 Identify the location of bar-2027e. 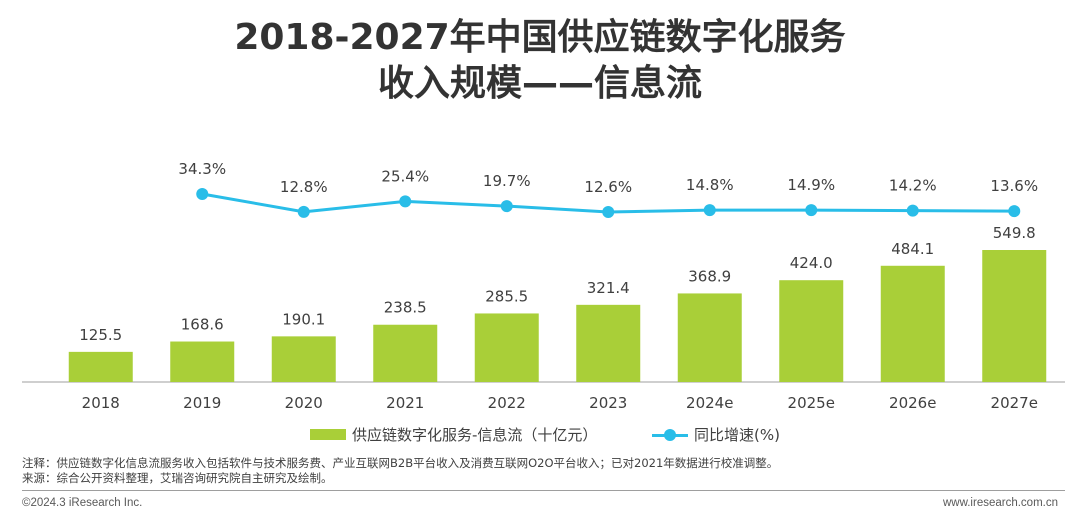
(1014, 316).